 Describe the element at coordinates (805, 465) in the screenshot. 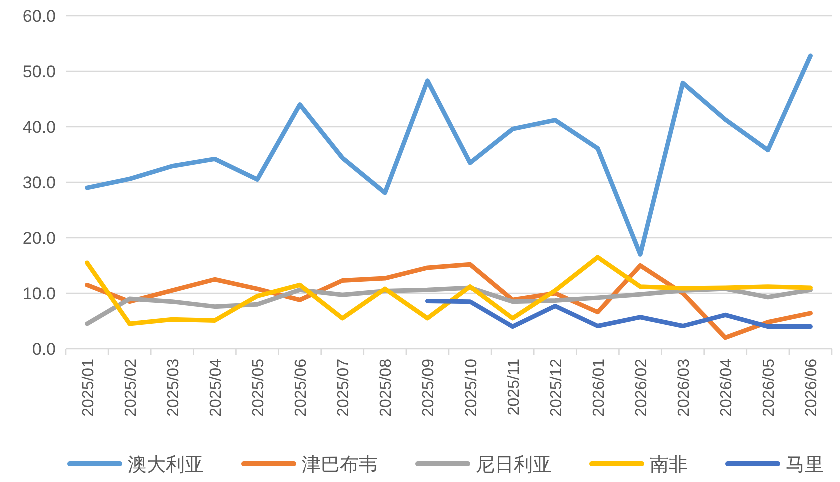

I see `legend-label: 马里` at that location.